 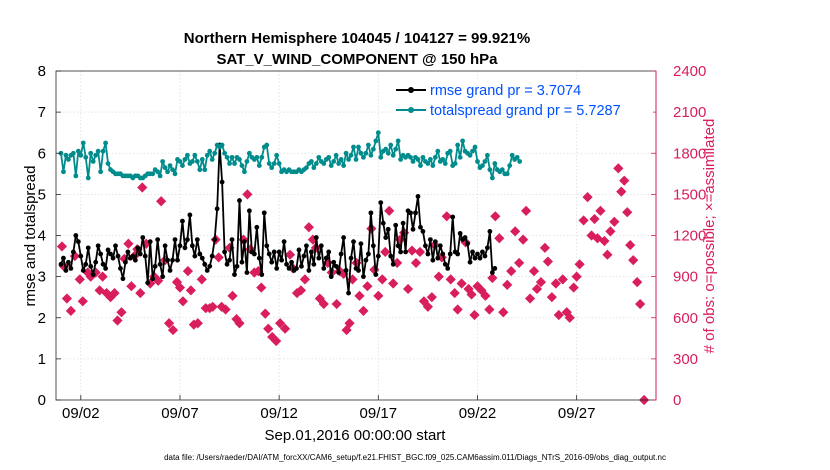 I want to click on y-tick-label-left: 5, so click(x=42, y=194).